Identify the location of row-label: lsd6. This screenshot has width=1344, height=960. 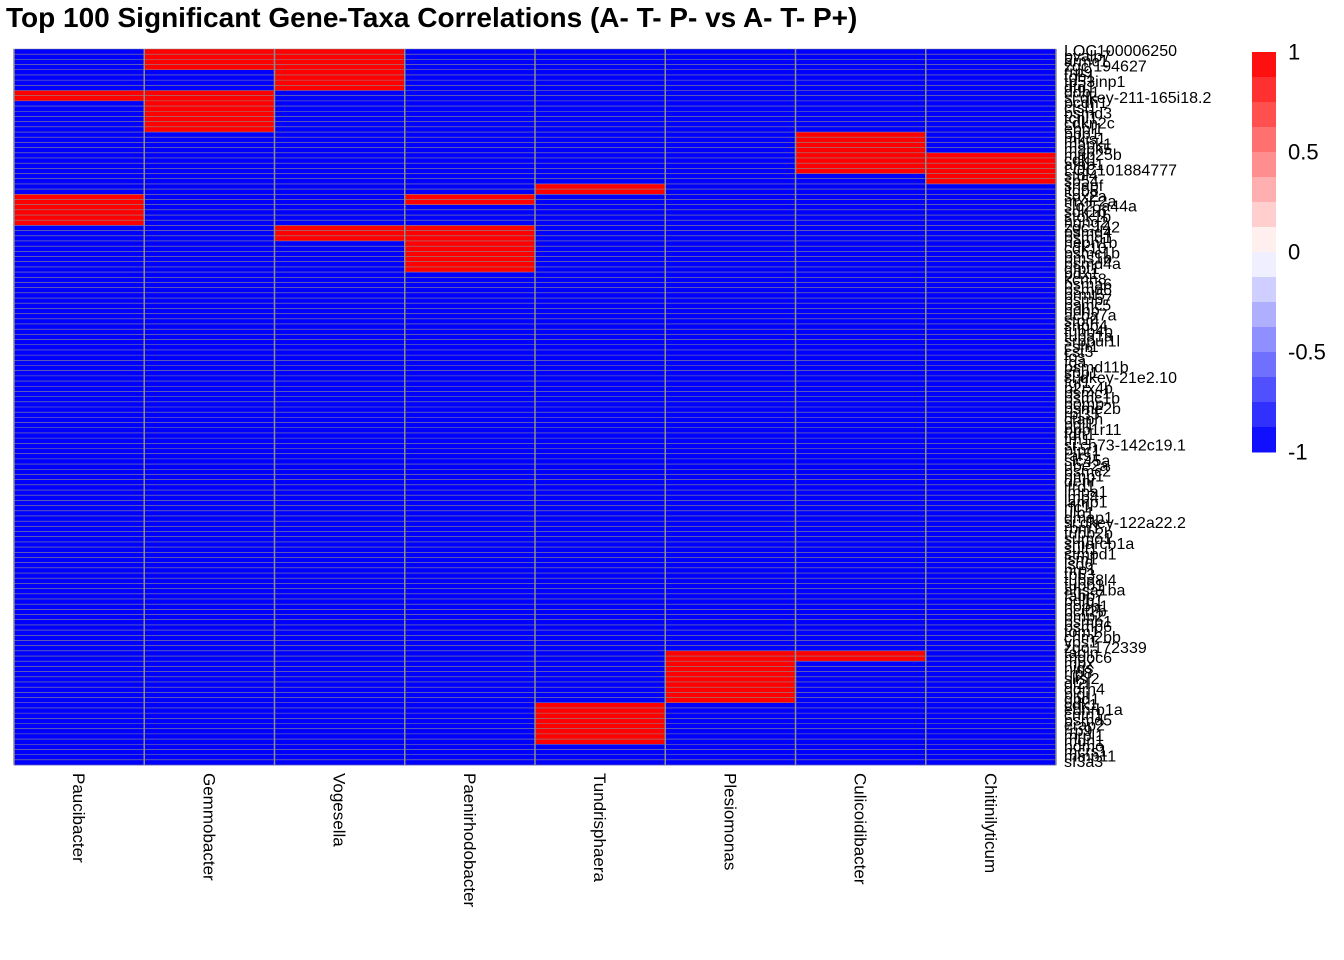
(1078, 565).